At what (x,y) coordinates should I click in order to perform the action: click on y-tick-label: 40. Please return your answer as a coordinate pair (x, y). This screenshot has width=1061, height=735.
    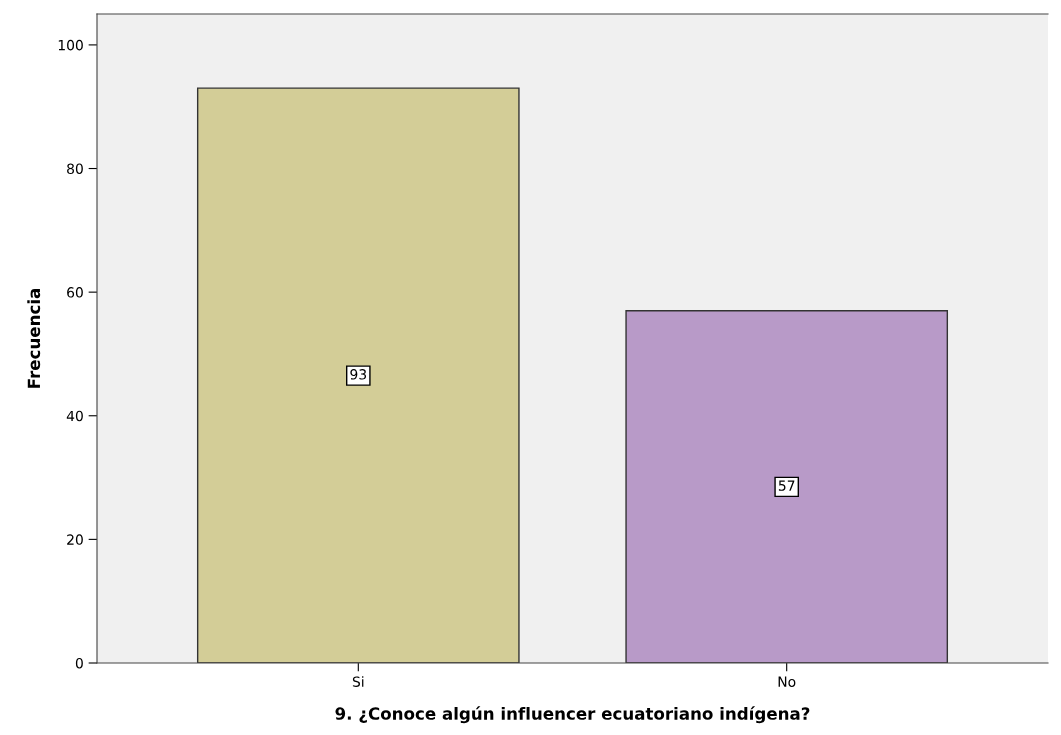
    Looking at the image, I should click on (74, 416).